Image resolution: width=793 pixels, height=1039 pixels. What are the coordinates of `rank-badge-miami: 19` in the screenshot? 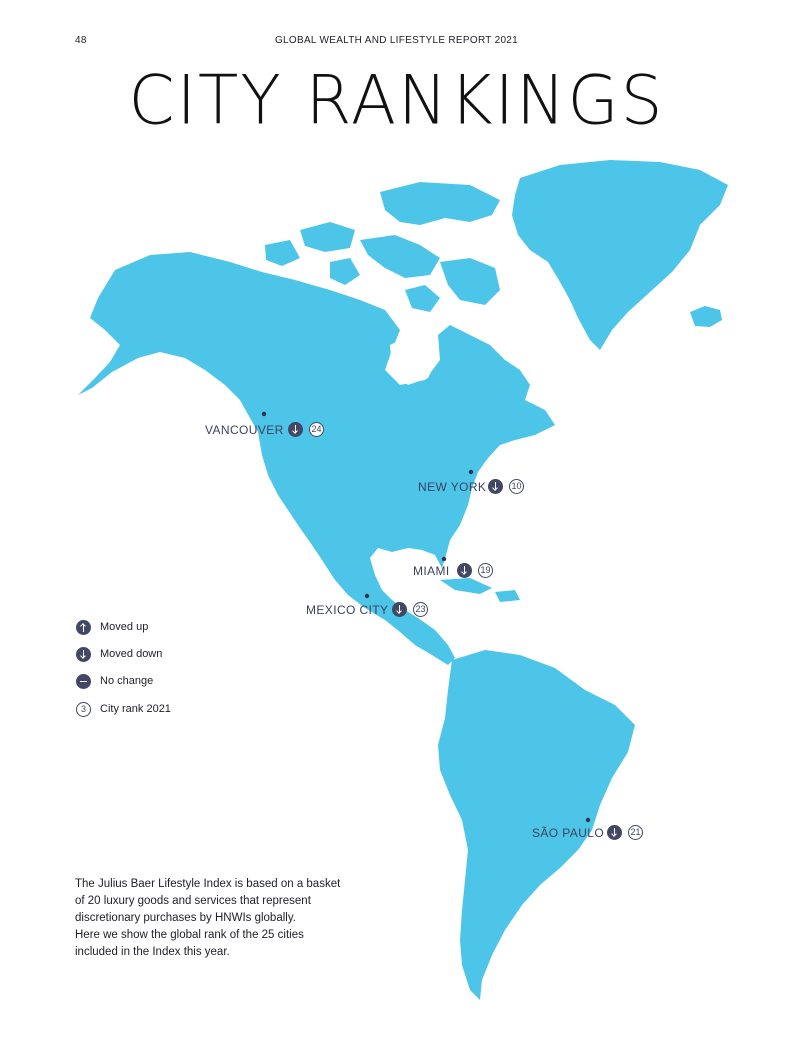 It's located at (485, 570).